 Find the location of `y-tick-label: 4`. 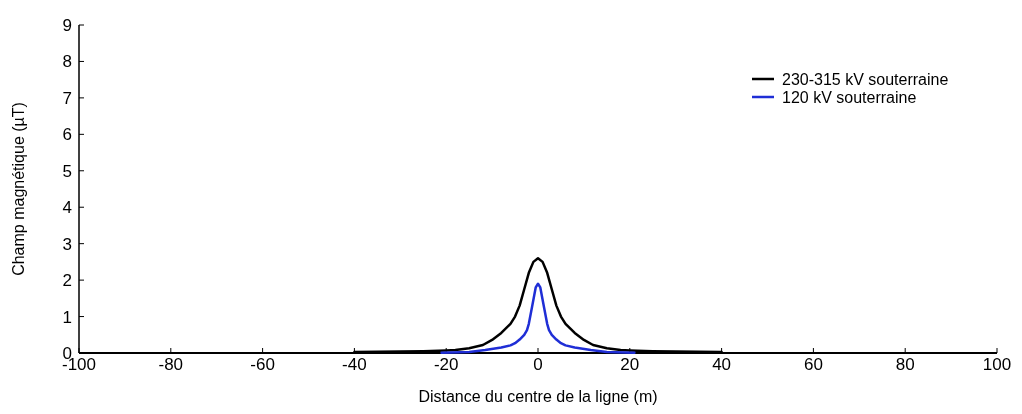

y-tick-label: 4 is located at coordinates (67, 208).